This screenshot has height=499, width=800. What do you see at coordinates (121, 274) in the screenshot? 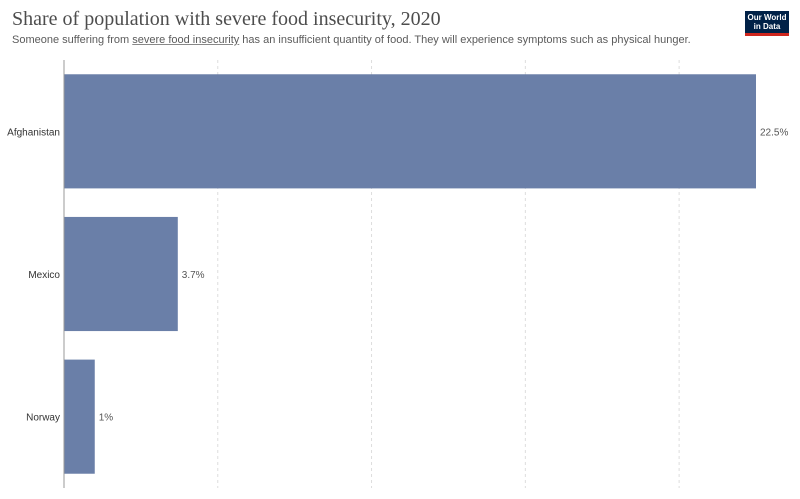
I see `bar-mexico` at bounding box center [121, 274].